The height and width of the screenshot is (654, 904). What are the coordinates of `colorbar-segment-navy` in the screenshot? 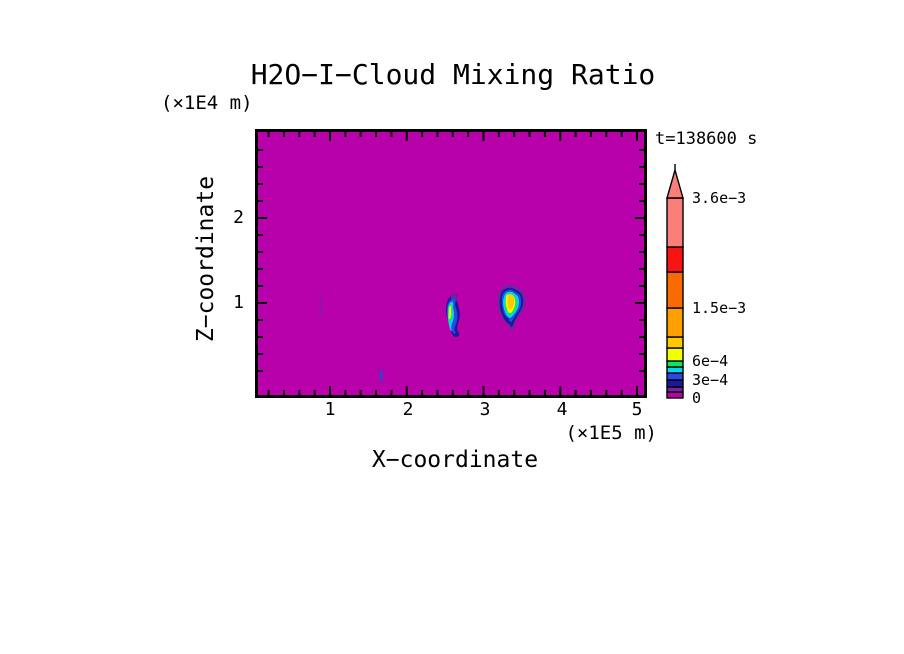 It's located at (675, 383).